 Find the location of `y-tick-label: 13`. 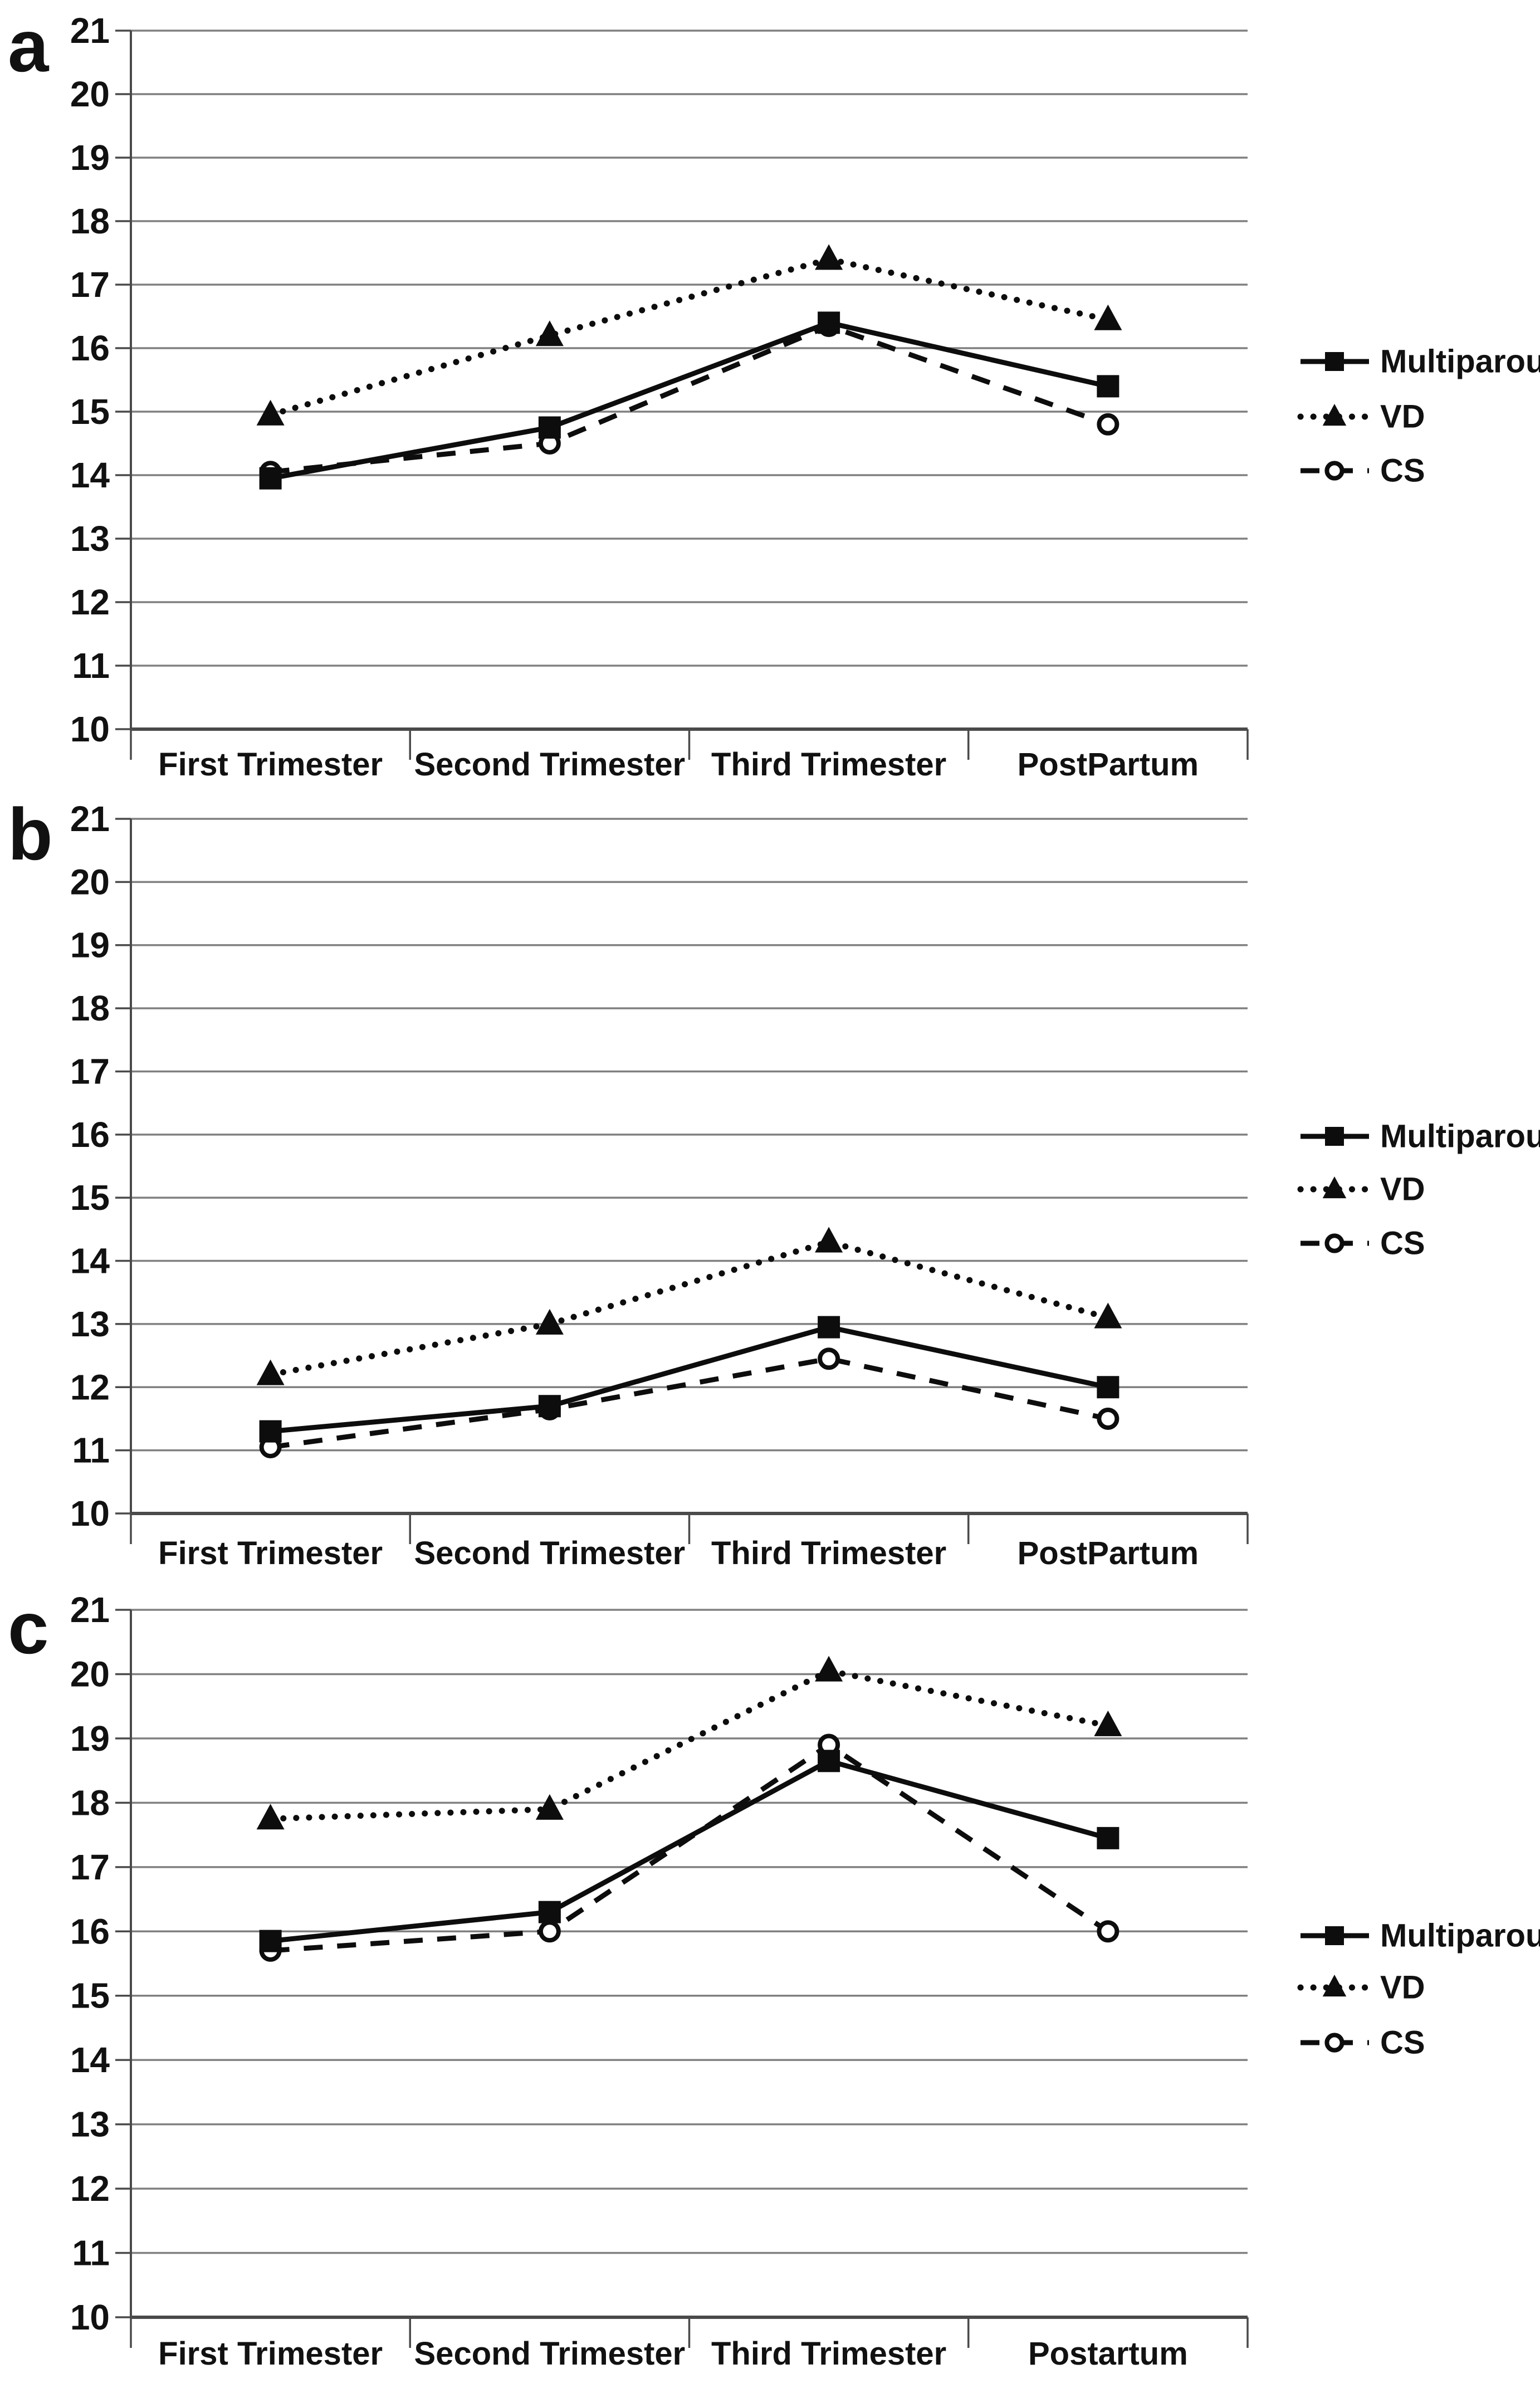

y-tick-label: 13 is located at coordinates (90, 539).